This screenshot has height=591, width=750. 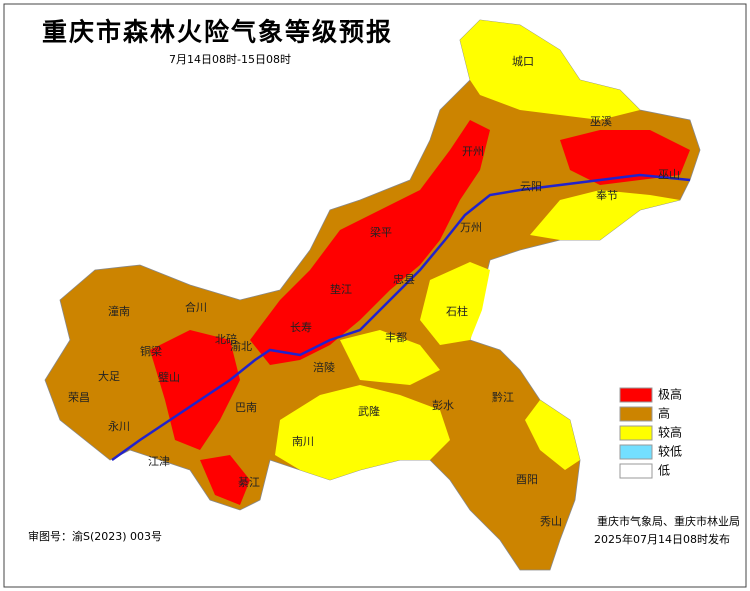 What do you see at coordinates (109, 376) in the screenshot?
I see `place-label: 大足` at bounding box center [109, 376].